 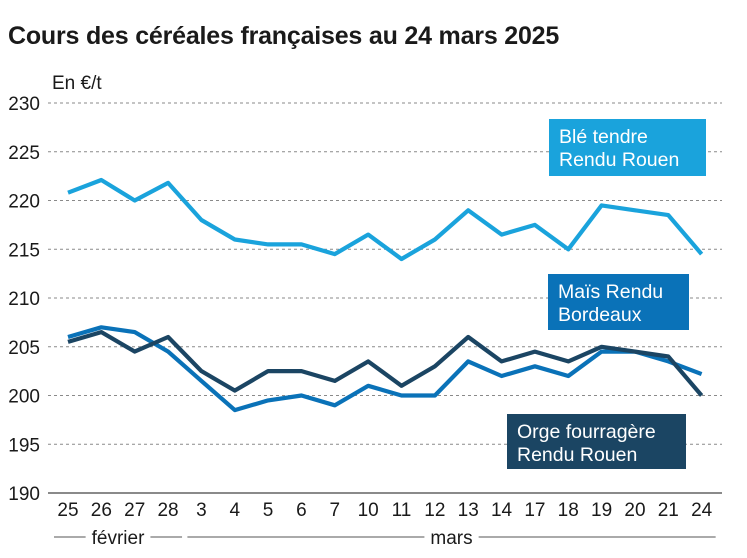 What do you see at coordinates (586, 432) in the screenshot?
I see `legend-label-line-1: Orge fourragère` at bounding box center [586, 432].